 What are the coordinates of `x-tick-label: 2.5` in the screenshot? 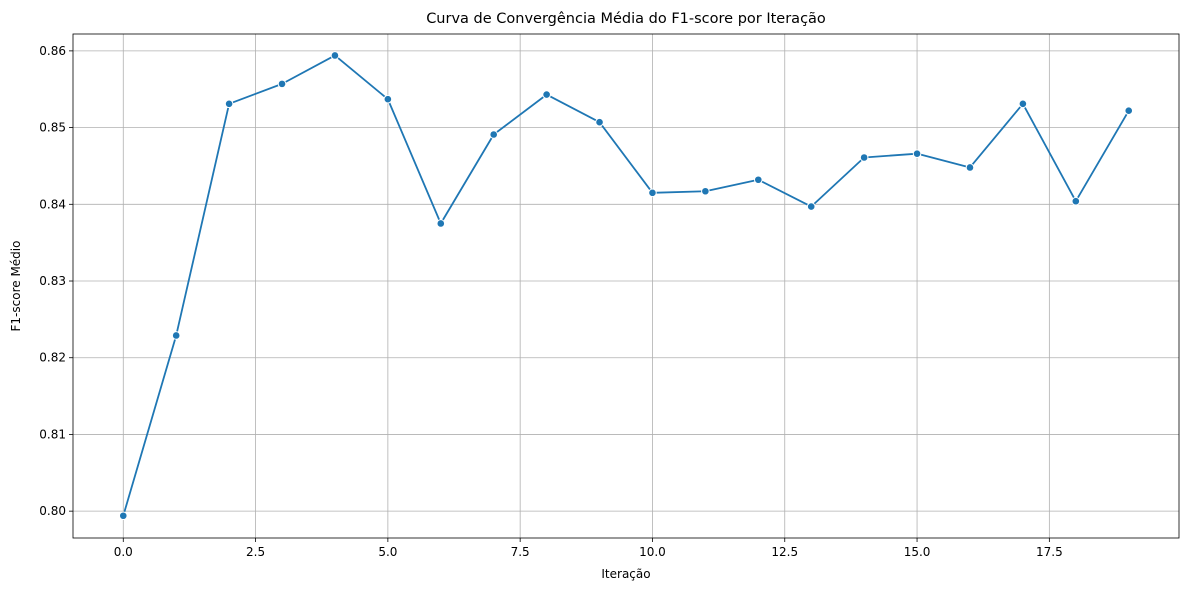 It's located at (255, 552).